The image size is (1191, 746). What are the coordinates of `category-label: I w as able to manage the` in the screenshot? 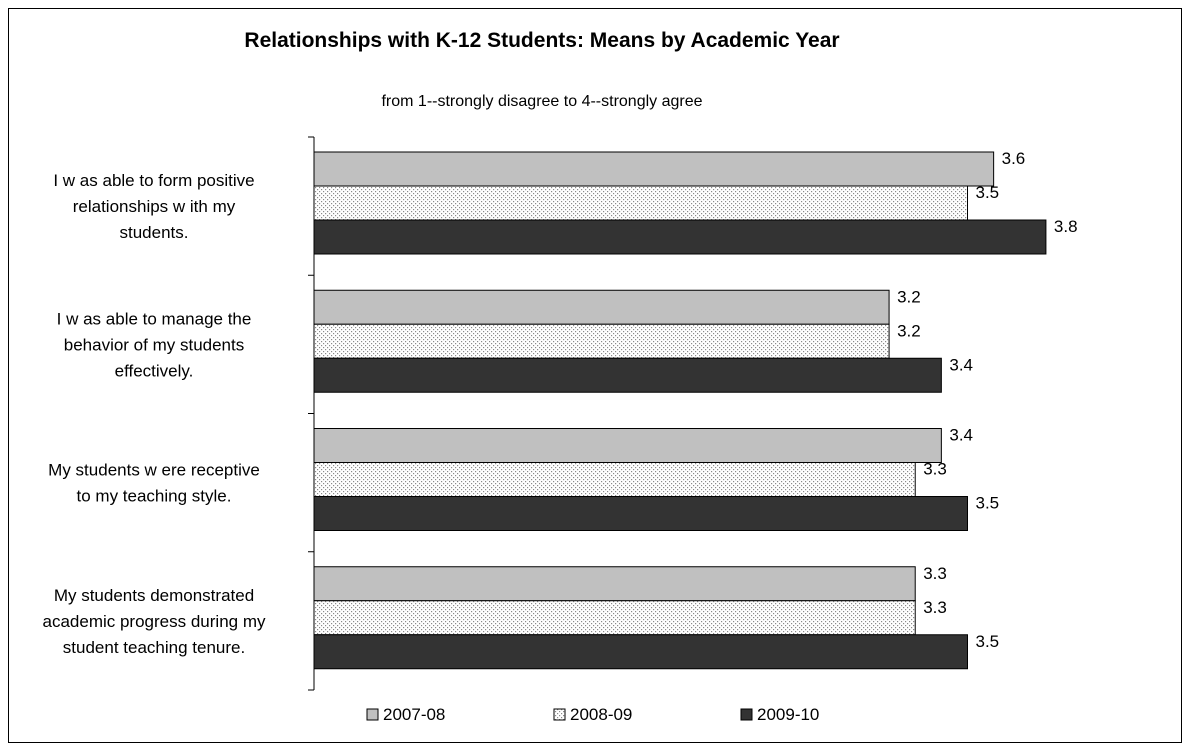 It's located at (154, 318).